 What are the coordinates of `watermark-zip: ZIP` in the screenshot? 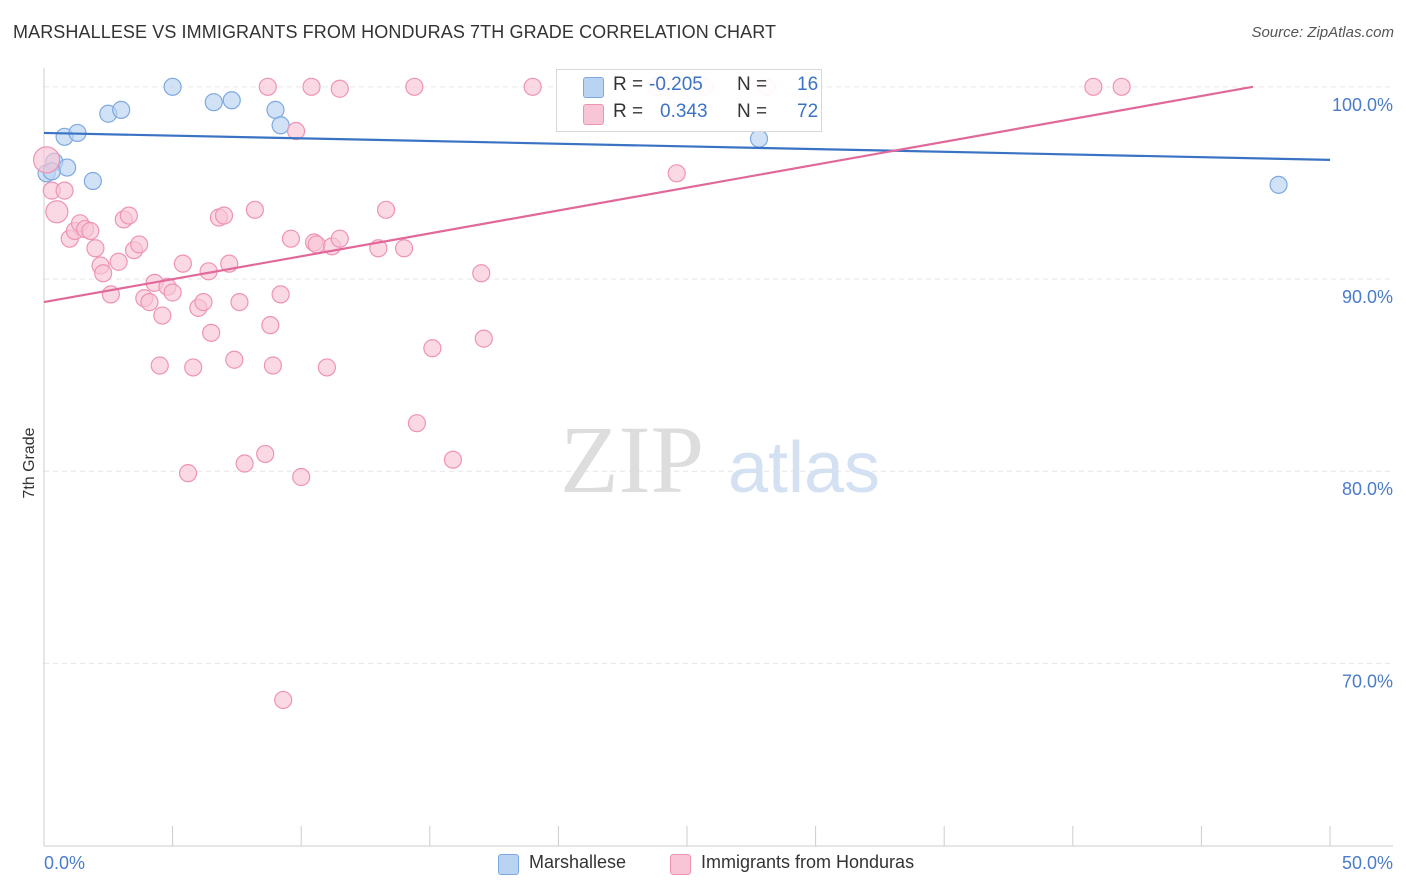 It's located at (632, 459).